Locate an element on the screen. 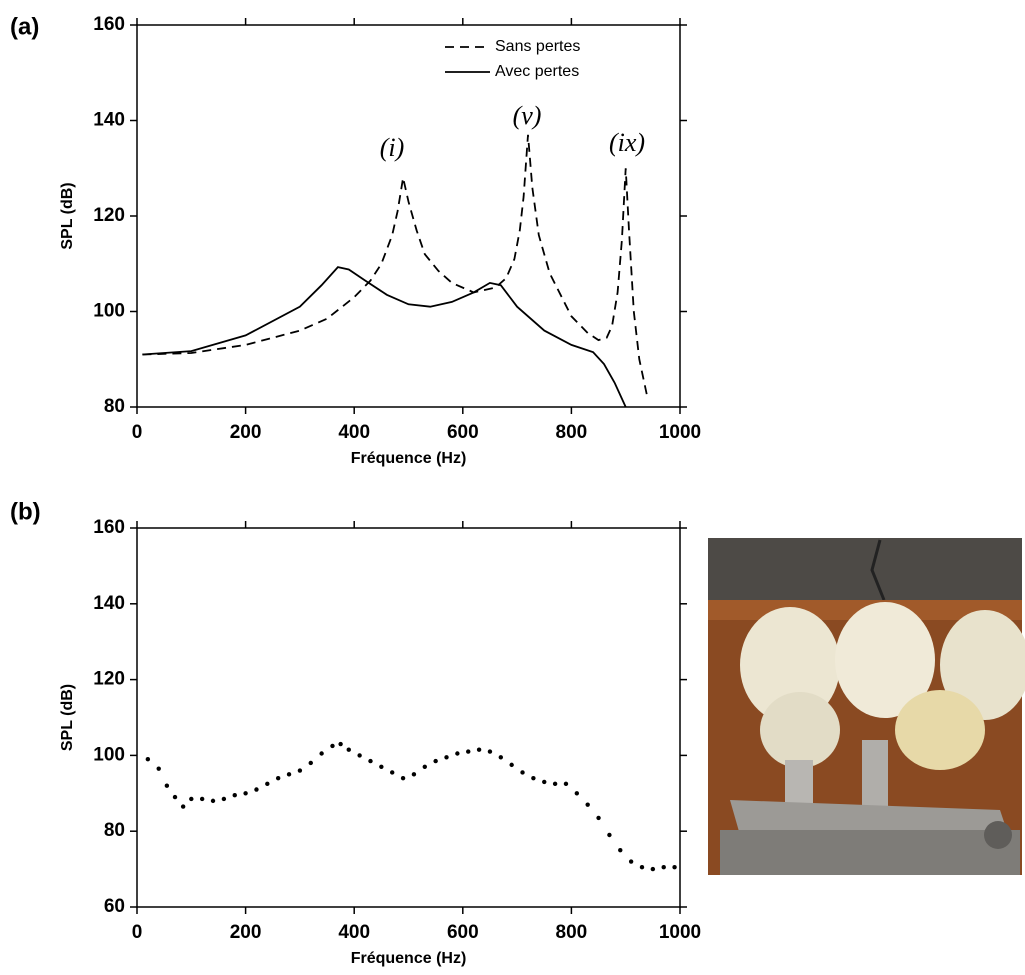  photo is located at coordinates (866, 706).